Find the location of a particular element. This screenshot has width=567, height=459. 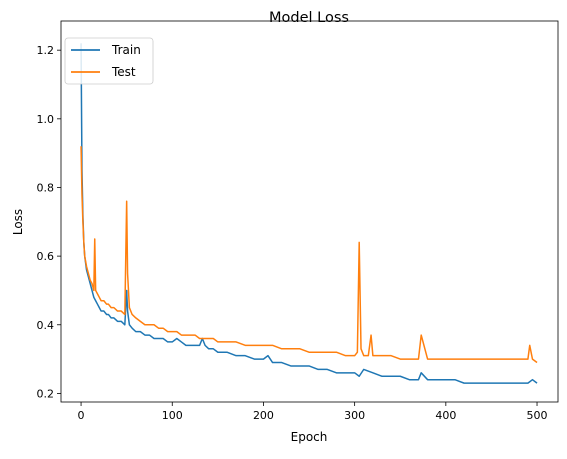

legend-label-train: Train is located at coordinates (126, 50).